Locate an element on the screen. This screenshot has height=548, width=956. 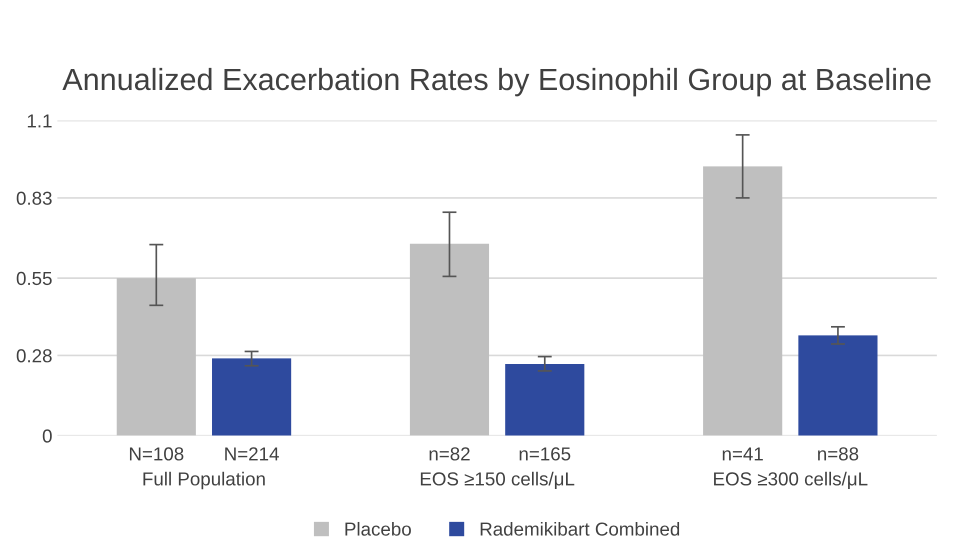
x-tick-label: EOS ≥300 cells/μL is located at coordinates (791, 480).